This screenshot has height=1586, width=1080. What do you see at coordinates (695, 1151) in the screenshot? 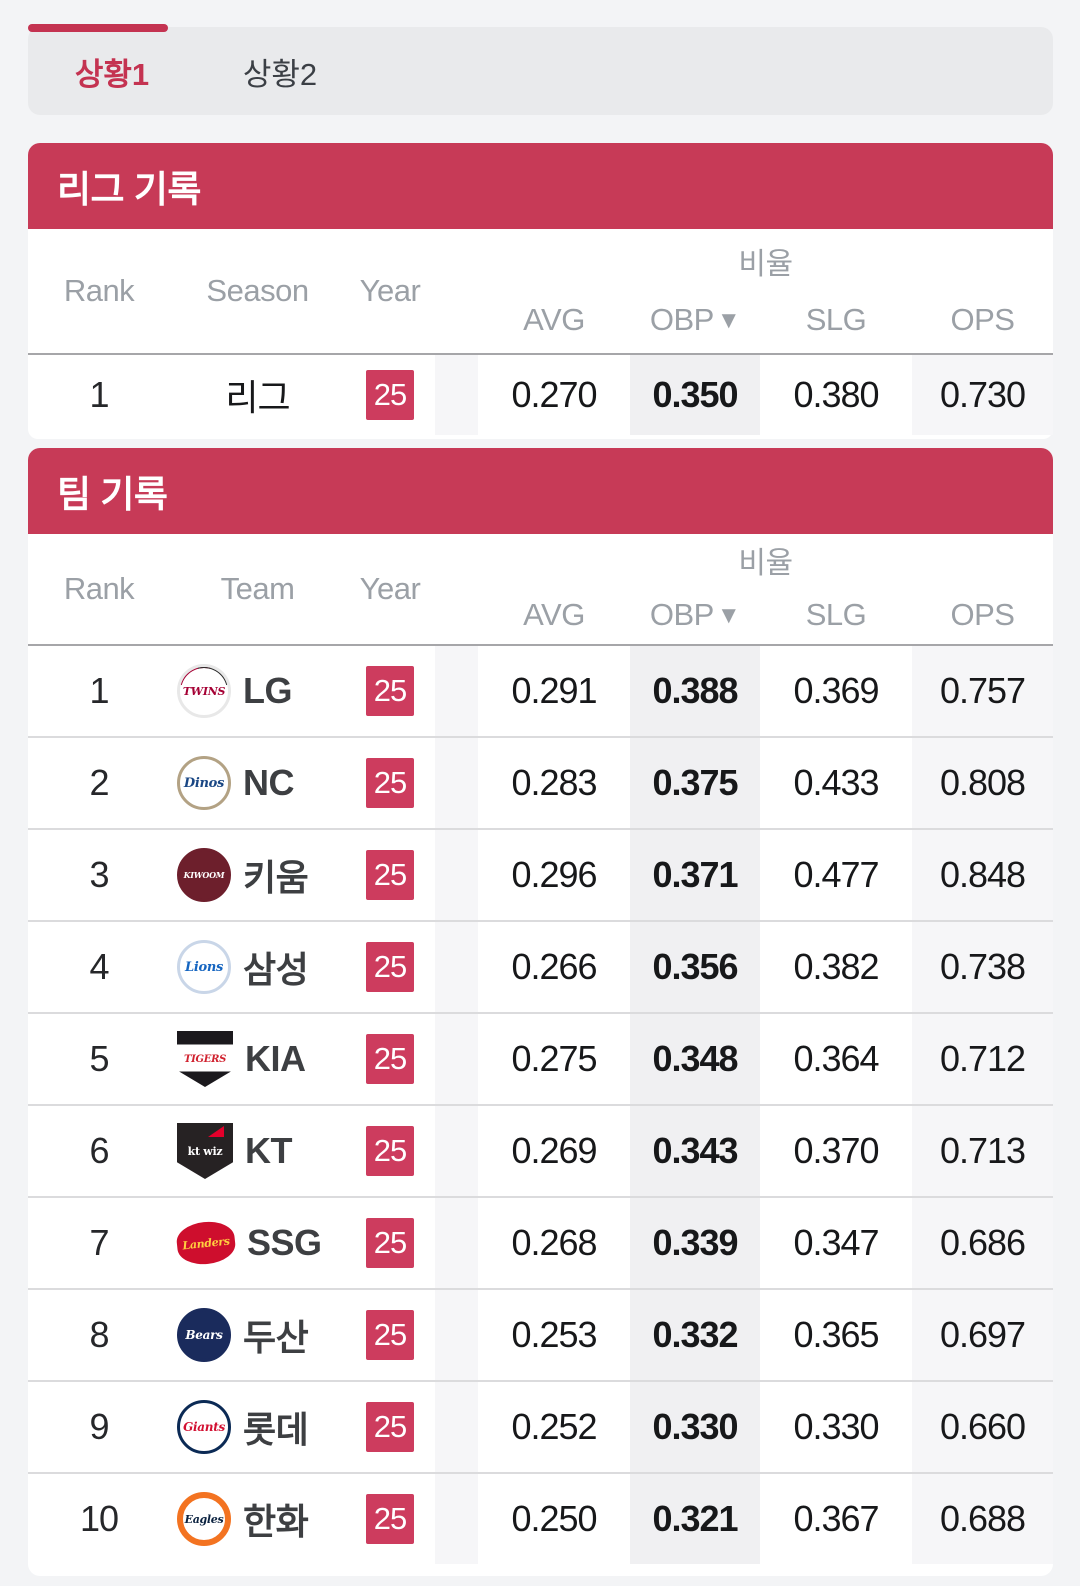
I see `stat-obp-cell: 0.343` at bounding box center [695, 1151].